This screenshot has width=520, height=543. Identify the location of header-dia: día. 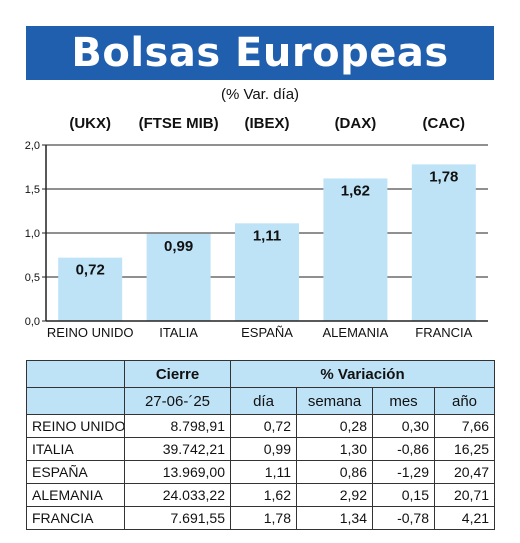
(263, 401).